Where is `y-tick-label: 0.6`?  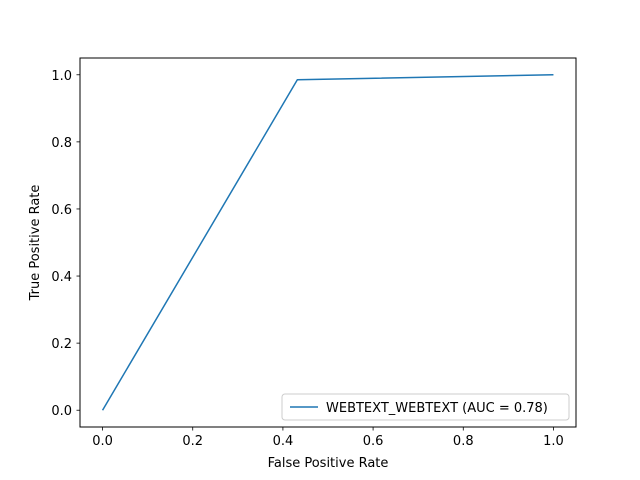
y-tick-label: 0.6 is located at coordinates (61, 210).